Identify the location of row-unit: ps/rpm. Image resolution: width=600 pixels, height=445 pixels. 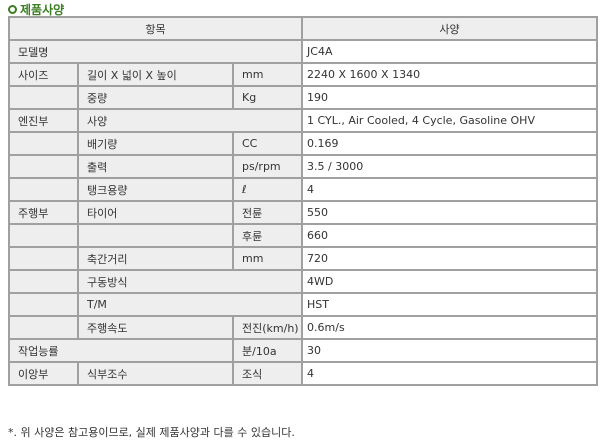
(267, 166).